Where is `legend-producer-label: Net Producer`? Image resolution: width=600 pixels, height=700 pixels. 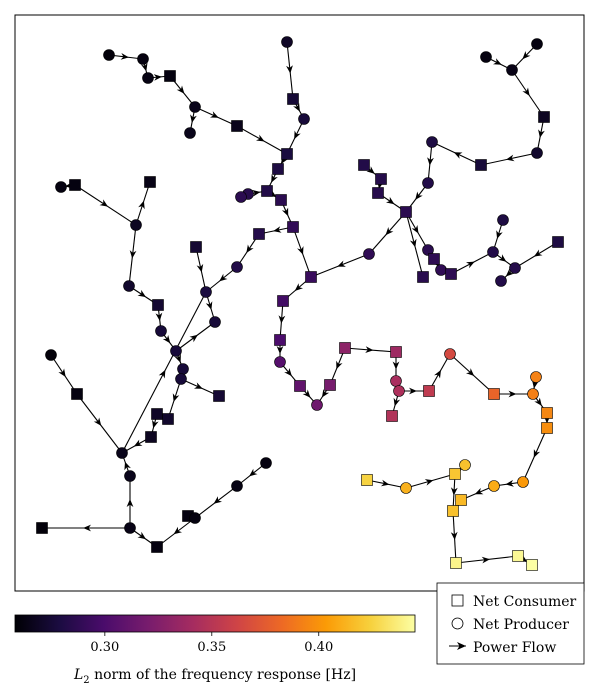
legend-producer-label: Net Producer is located at coordinates (521, 625).